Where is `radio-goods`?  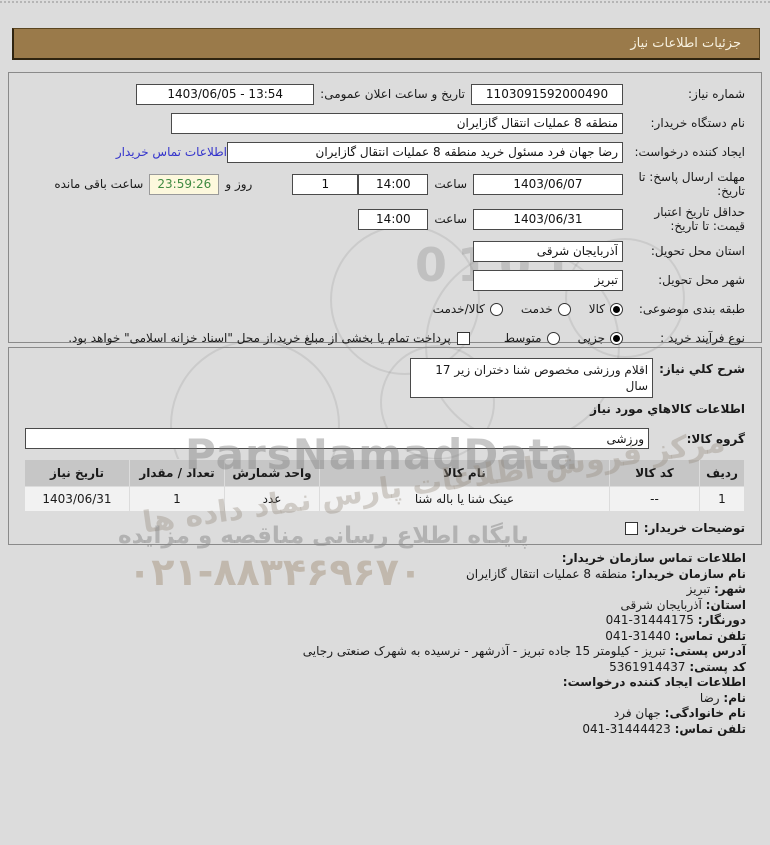 radio-goods is located at coordinates (616, 309).